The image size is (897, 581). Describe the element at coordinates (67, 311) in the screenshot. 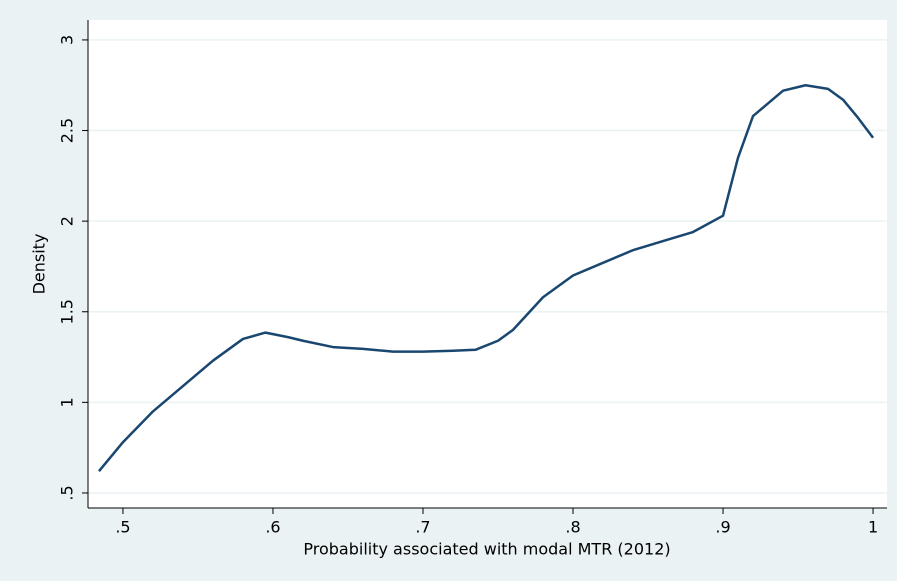

I see `y-tick-label: 1.5` at that location.